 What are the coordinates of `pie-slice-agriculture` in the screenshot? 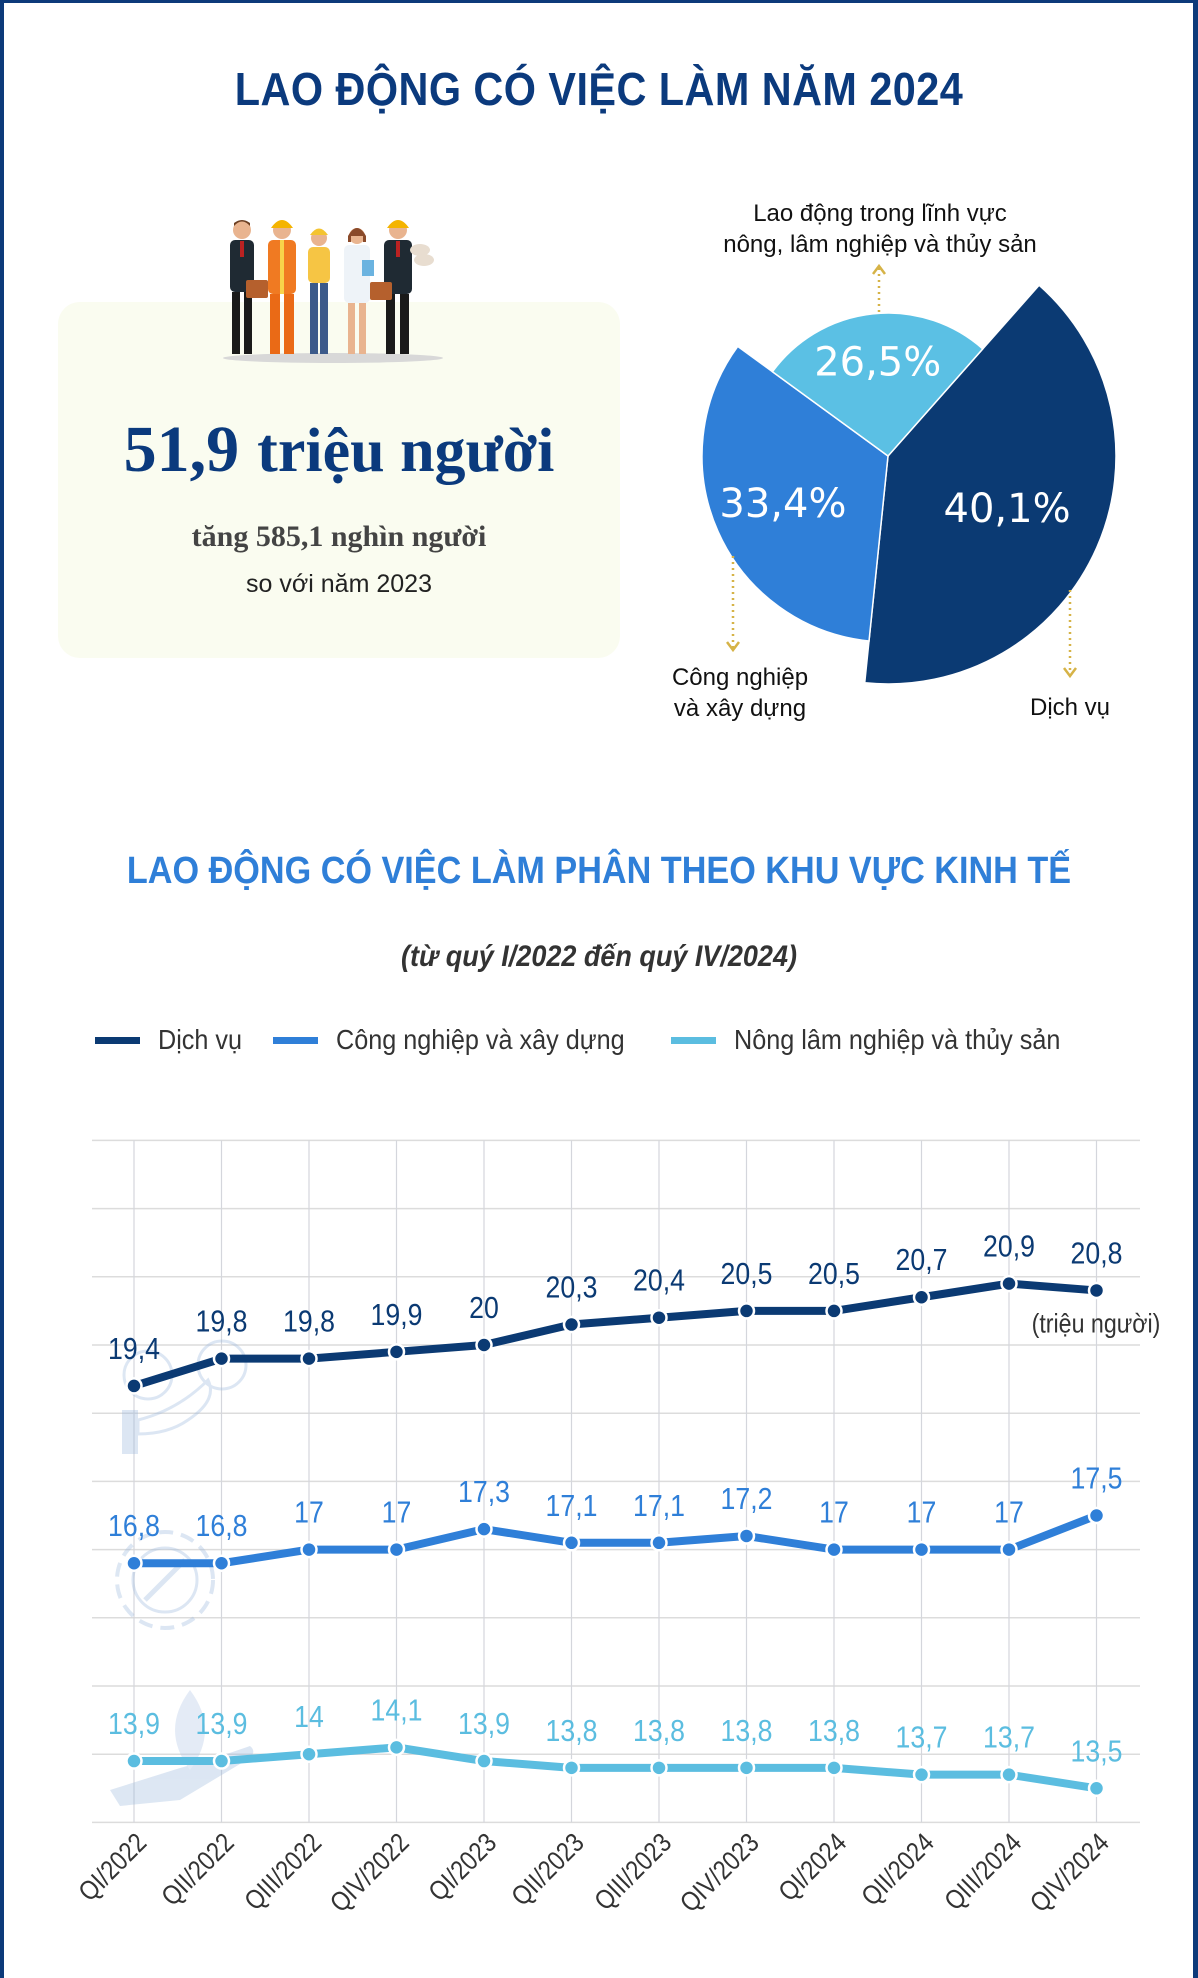 It's located at (877, 385).